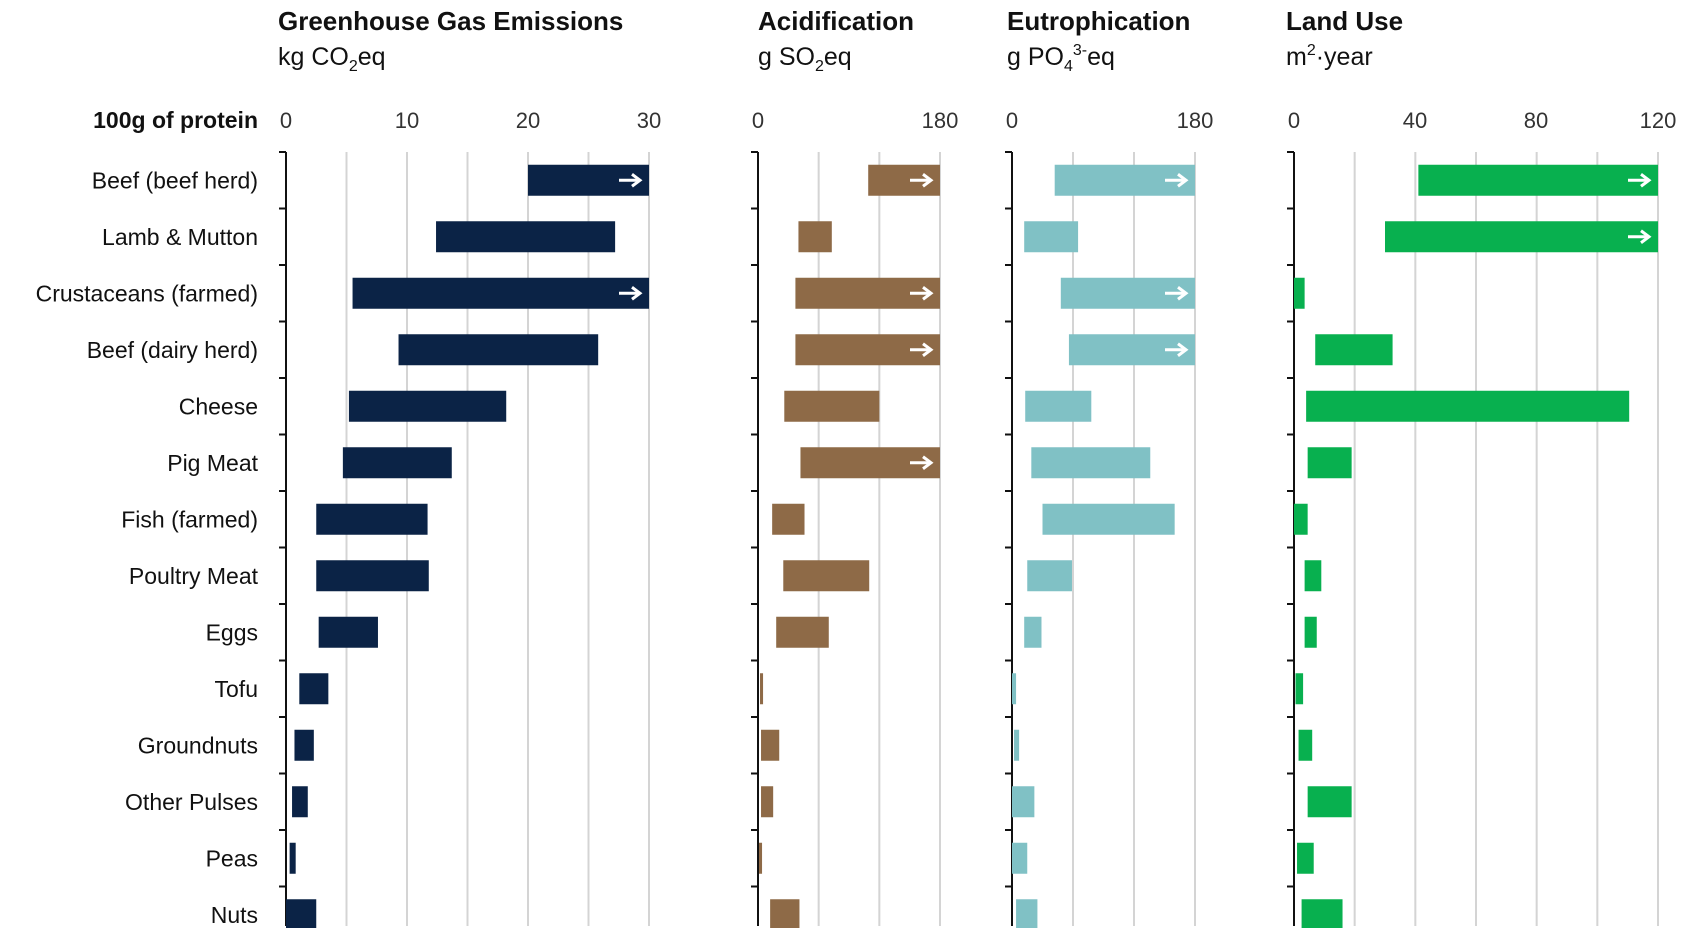 This screenshot has width=1682, height=928. I want to click on panel-title: Greenhouse Gas Emissions, so click(450, 21).